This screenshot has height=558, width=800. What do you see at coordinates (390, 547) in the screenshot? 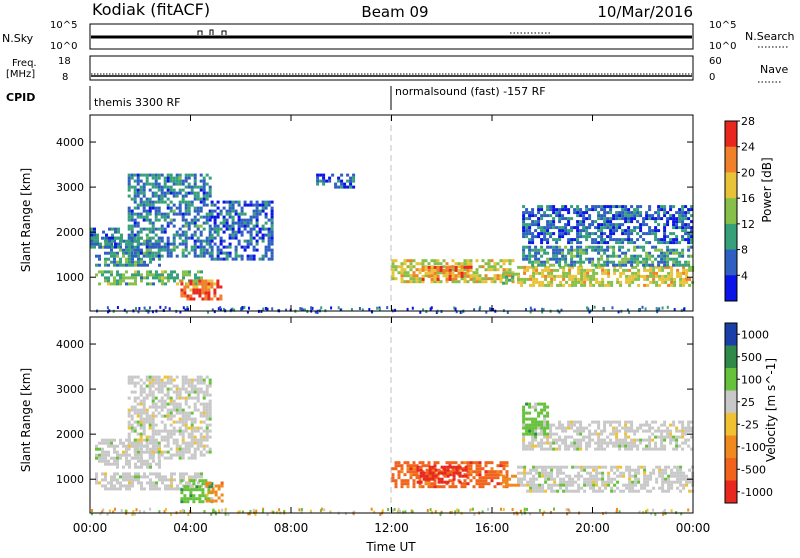
I see `time-xlabel: Time UT` at bounding box center [390, 547].